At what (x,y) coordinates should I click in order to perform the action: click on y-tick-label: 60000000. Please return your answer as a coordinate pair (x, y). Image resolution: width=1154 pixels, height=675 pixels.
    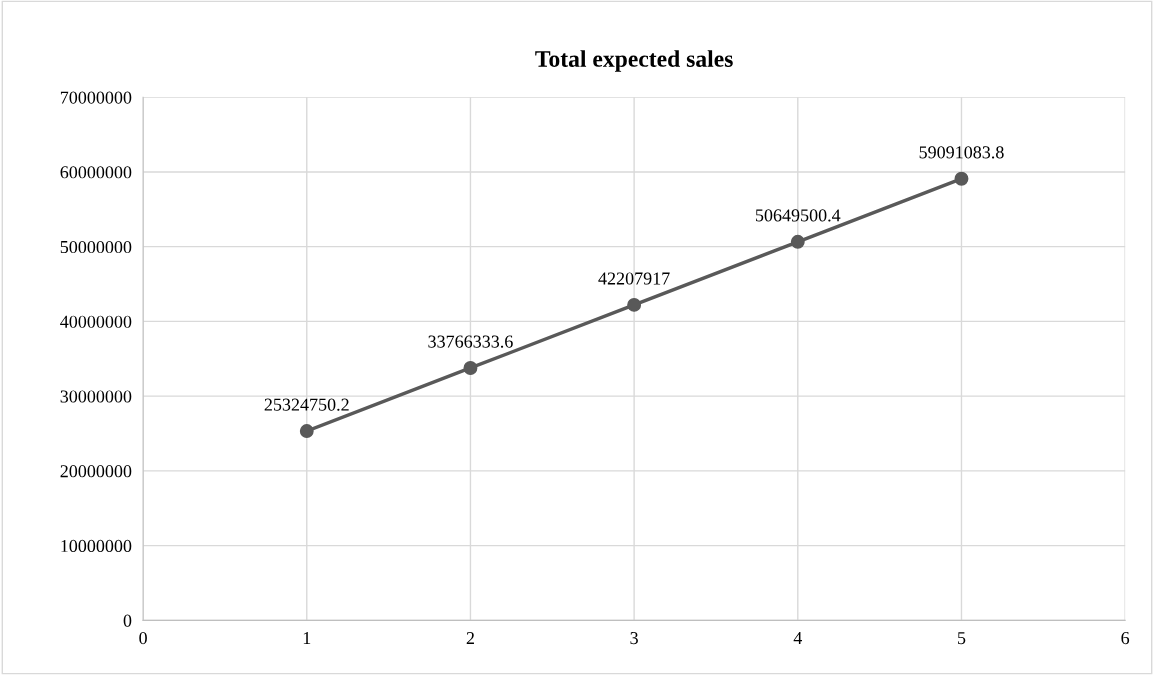
    Looking at the image, I should click on (96, 172).